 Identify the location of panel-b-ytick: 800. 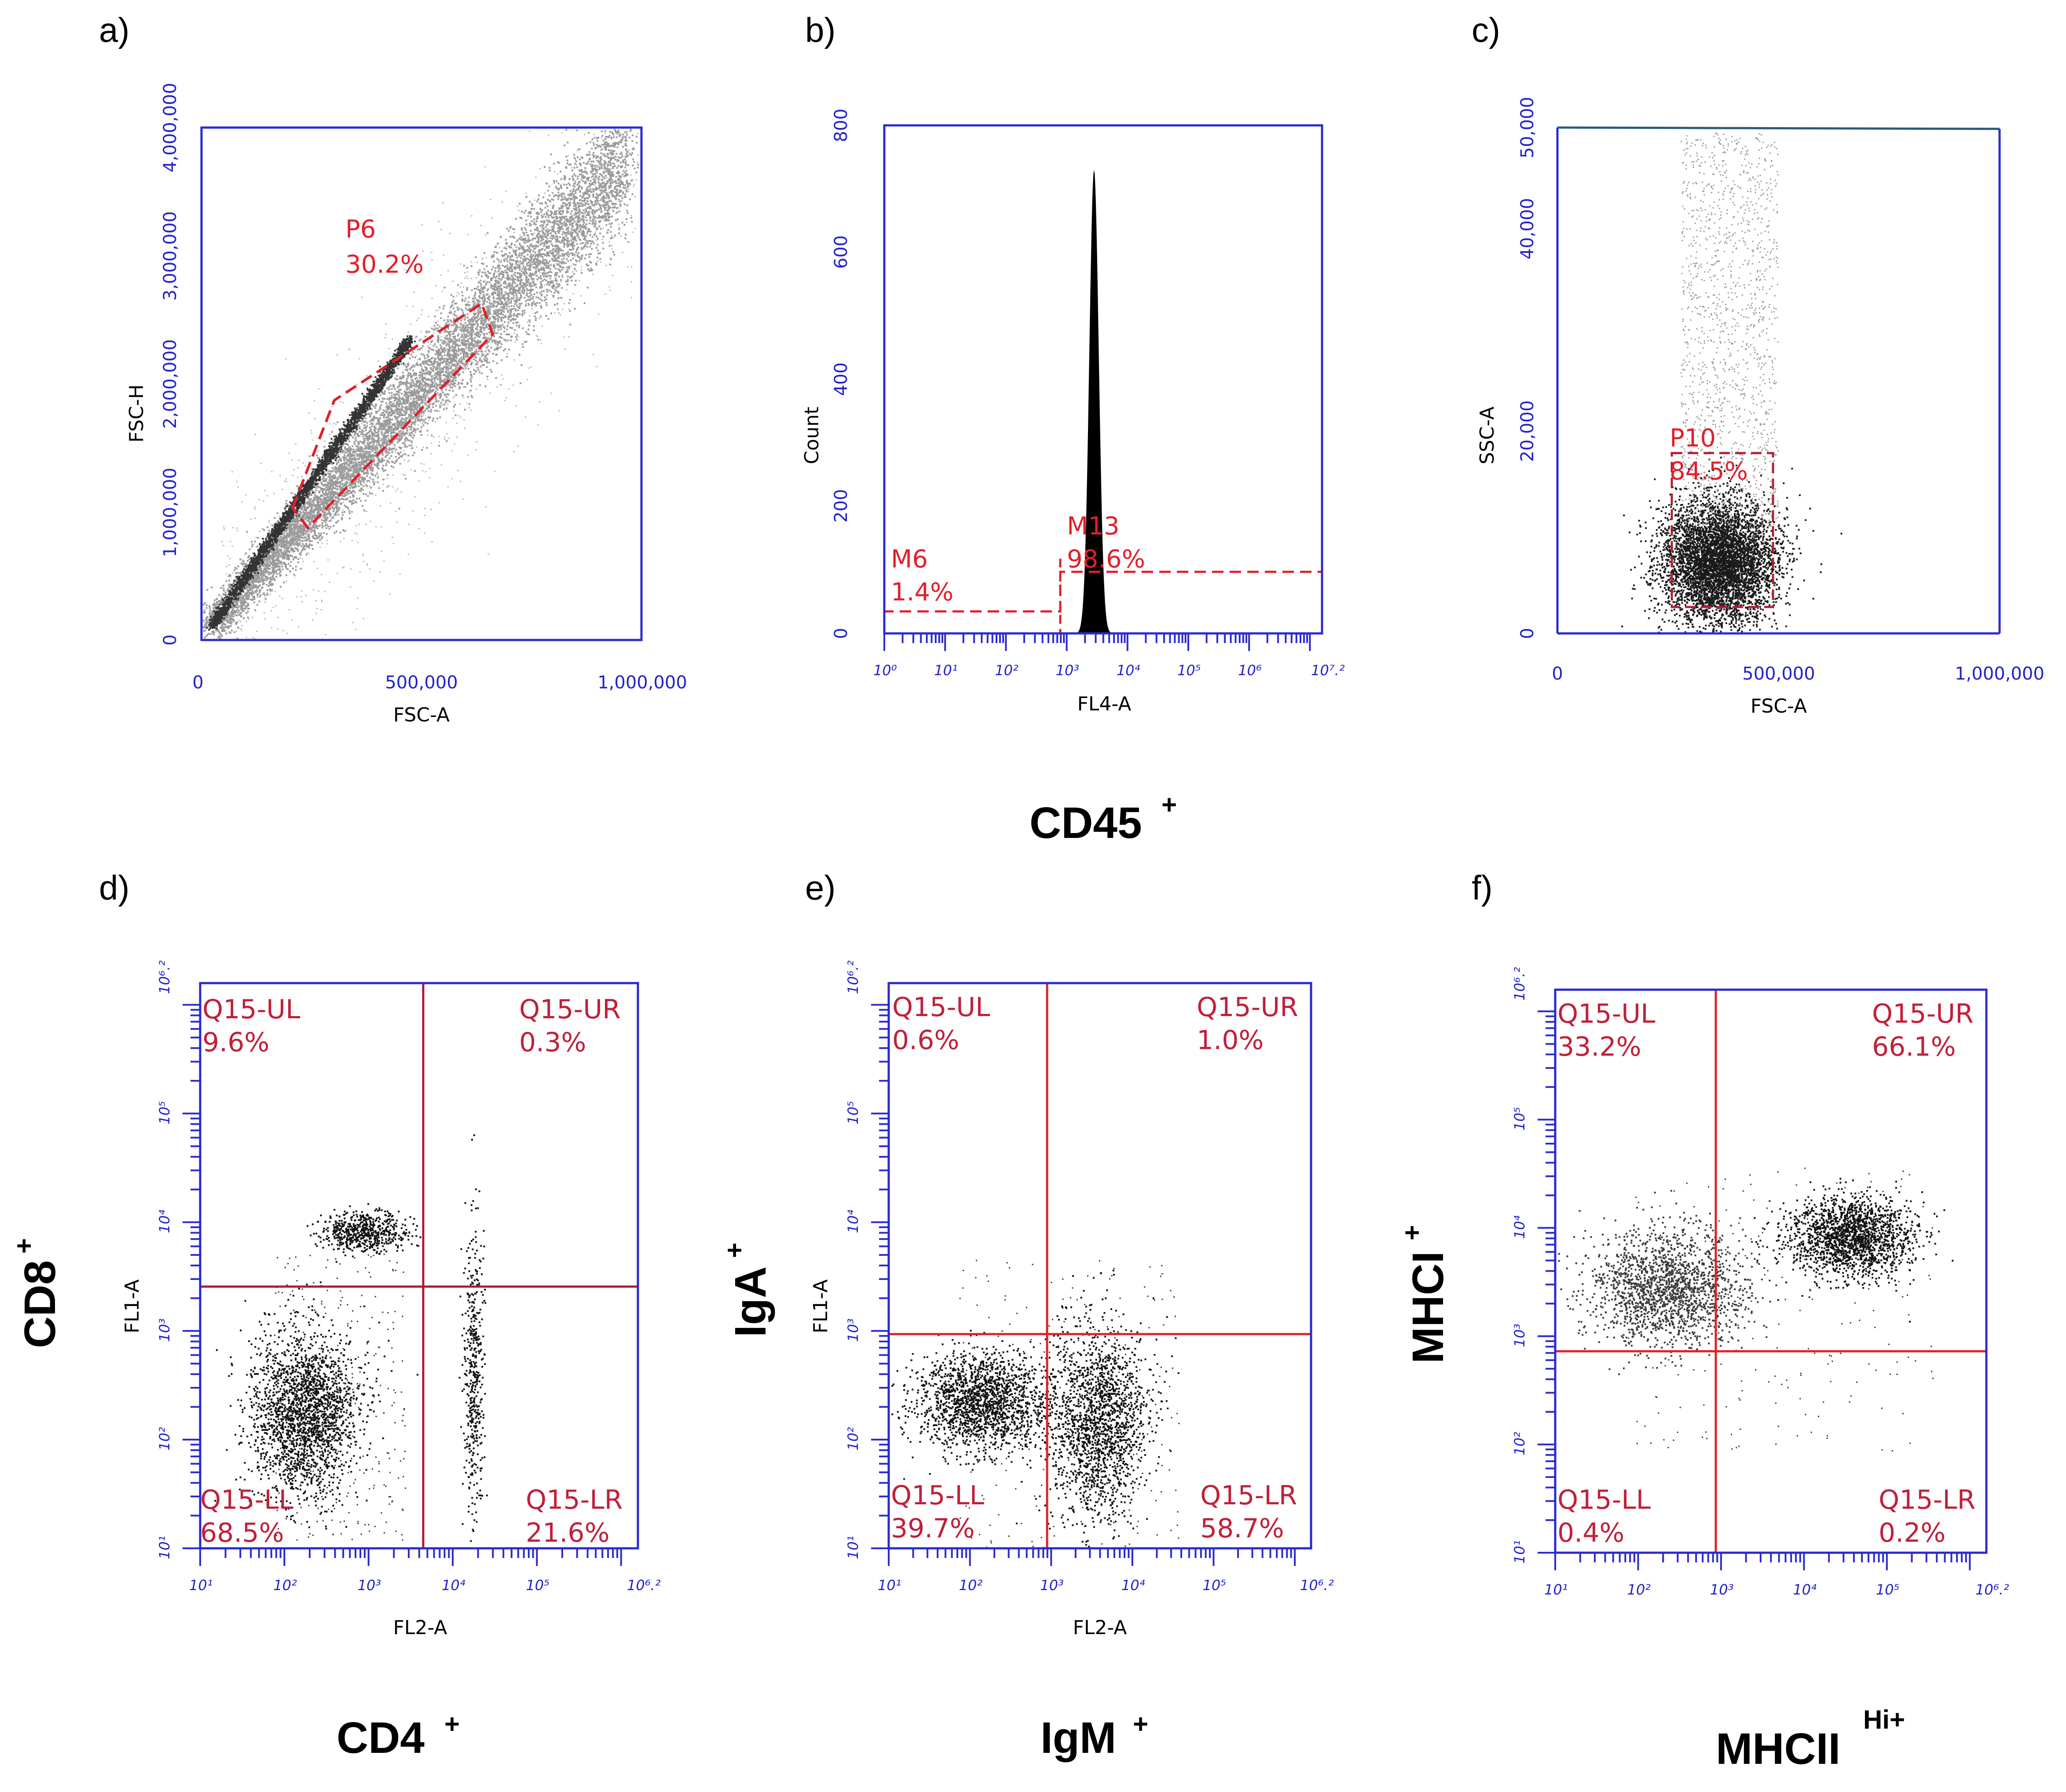
(841, 125).